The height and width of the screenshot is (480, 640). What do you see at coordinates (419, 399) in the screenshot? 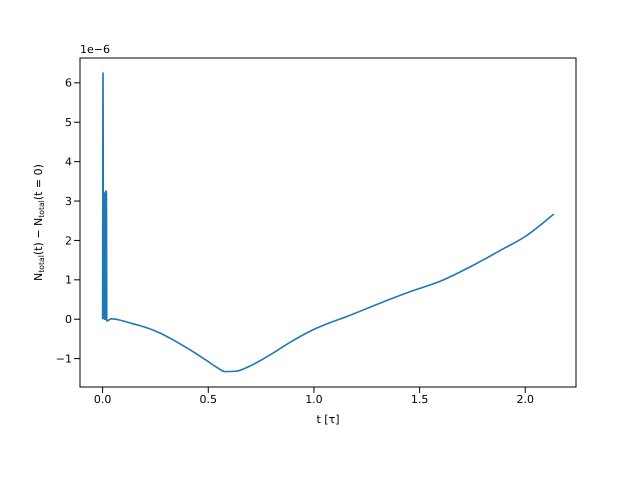
I see `x-tick-label: 1.5` at bounding box center [419, 399].